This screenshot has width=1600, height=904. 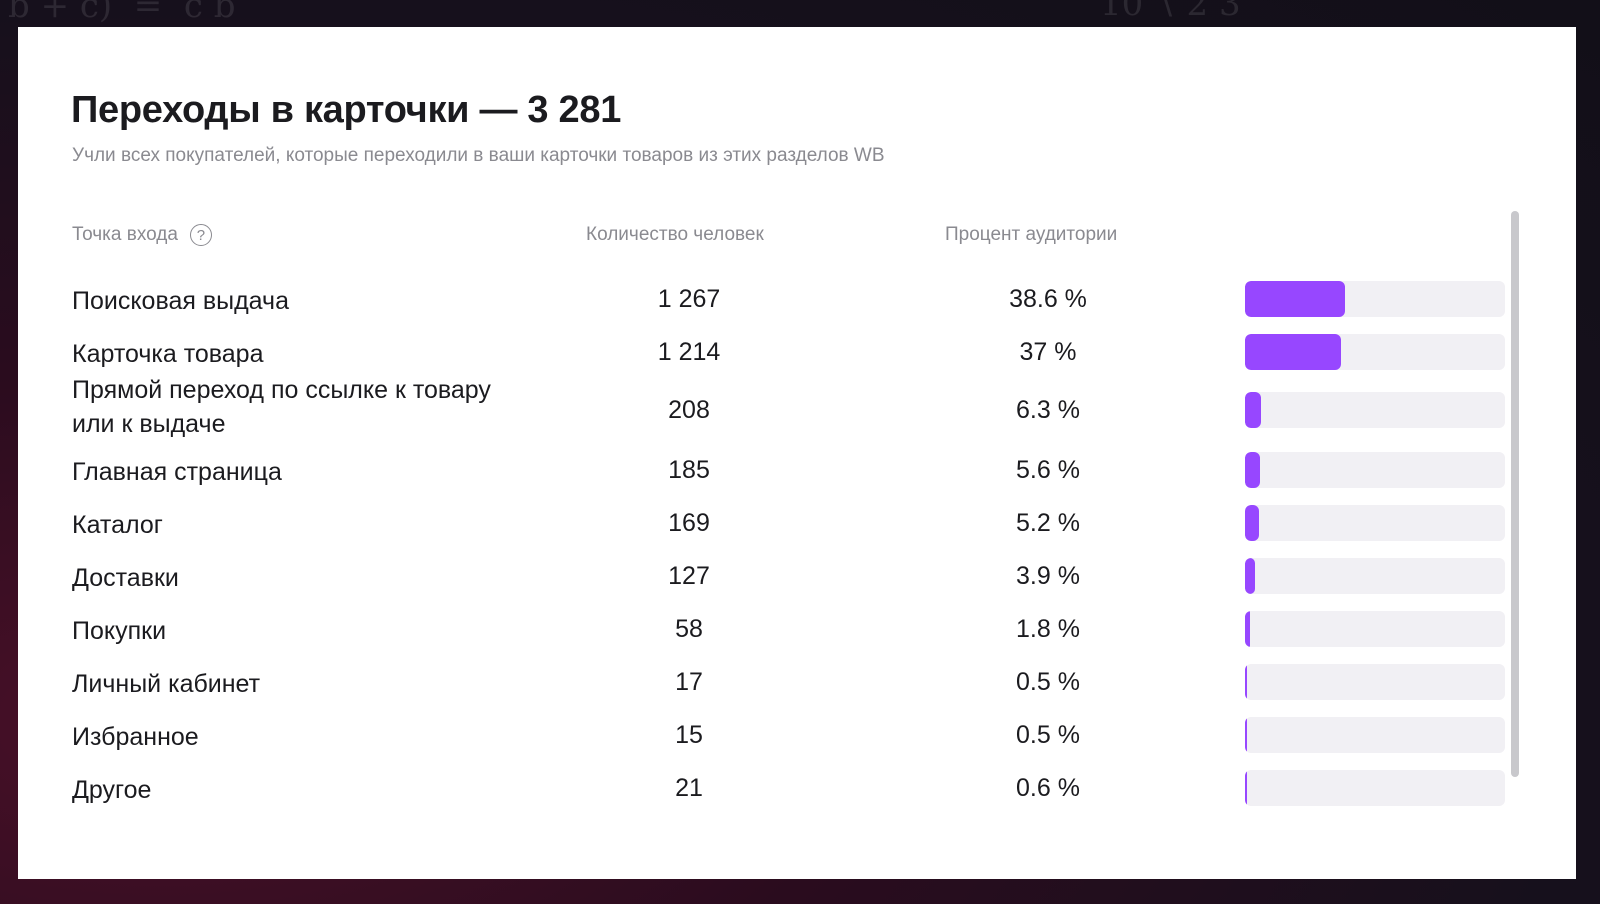 I want to click on visitor-count: 1 267, so click(x=689, y=299).